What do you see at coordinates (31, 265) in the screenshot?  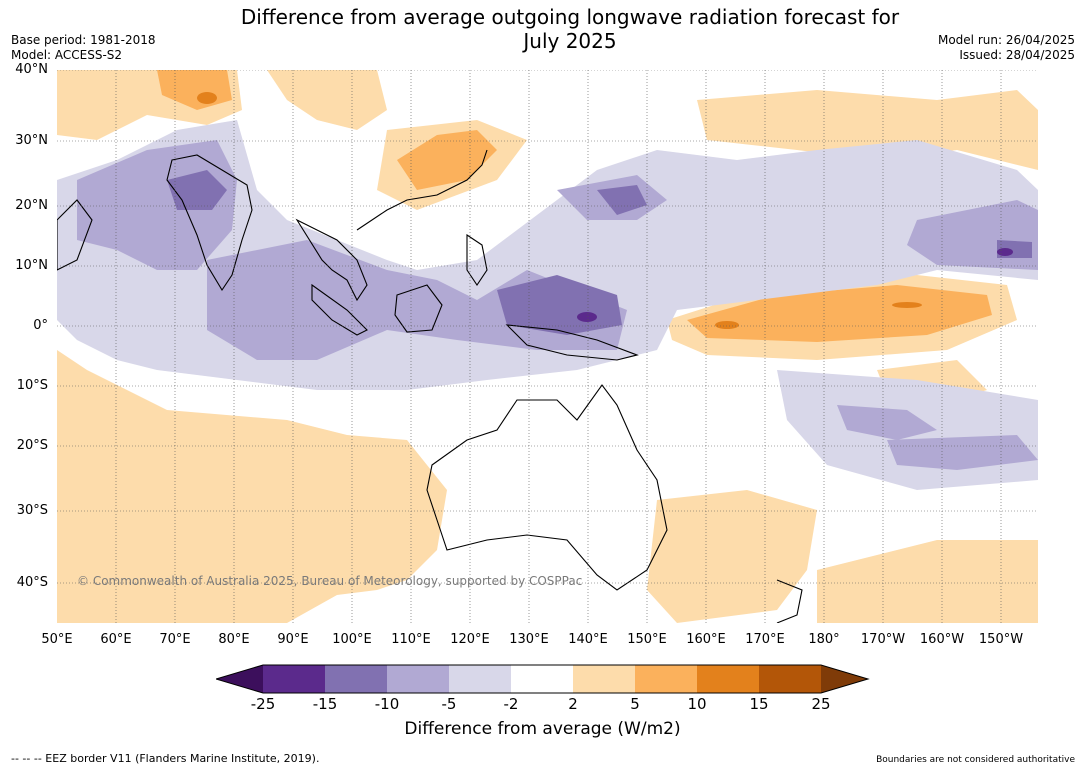 I see `lat-label: 10°N` at bounding box center [31, 265].